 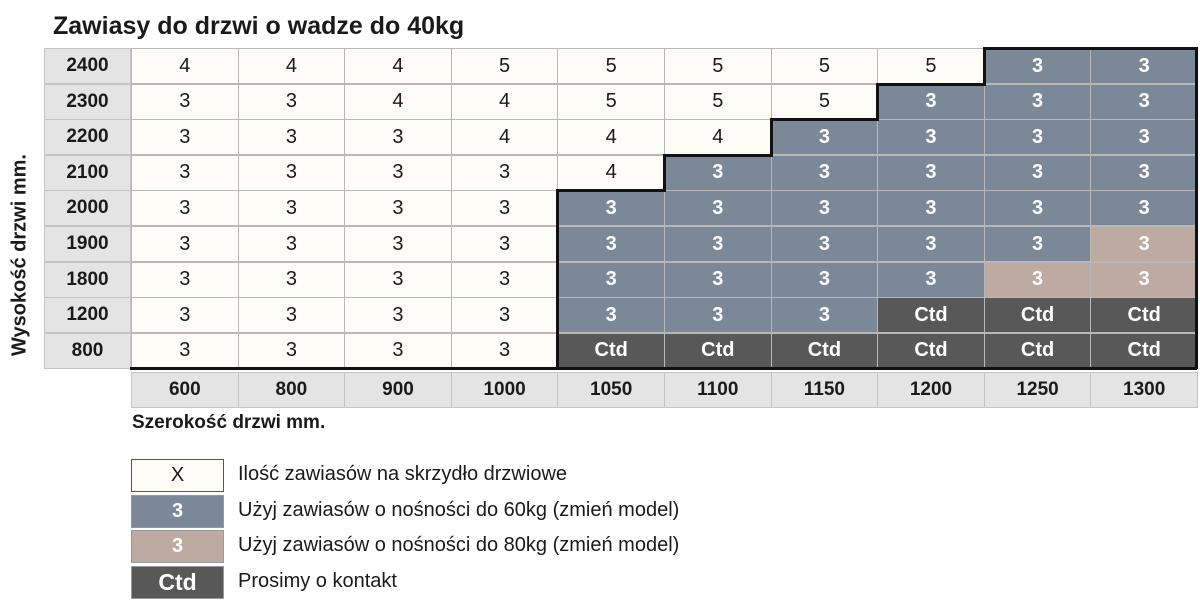 I want to click on column-header: 1100, so click(x=718, y=390).